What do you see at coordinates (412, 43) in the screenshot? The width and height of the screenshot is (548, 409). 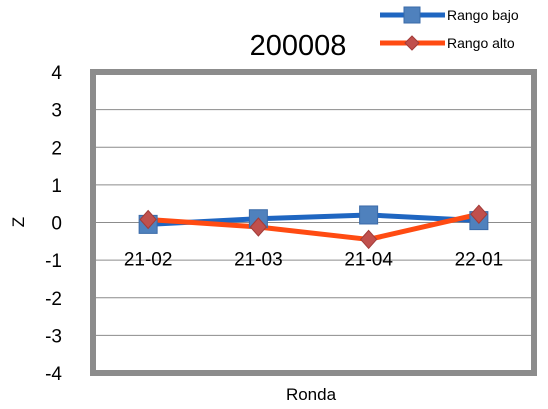 I see `legend-marker-diamond` at bounding box center [412, 43].